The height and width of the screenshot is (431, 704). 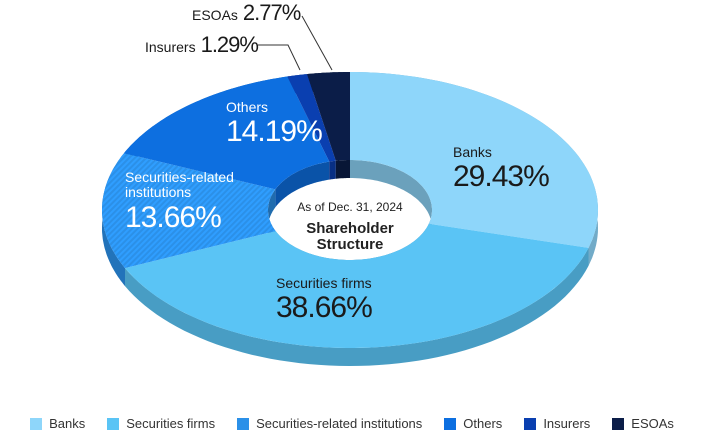 I want to click on legend-item: ESOAs, so click(x=643, y=423).